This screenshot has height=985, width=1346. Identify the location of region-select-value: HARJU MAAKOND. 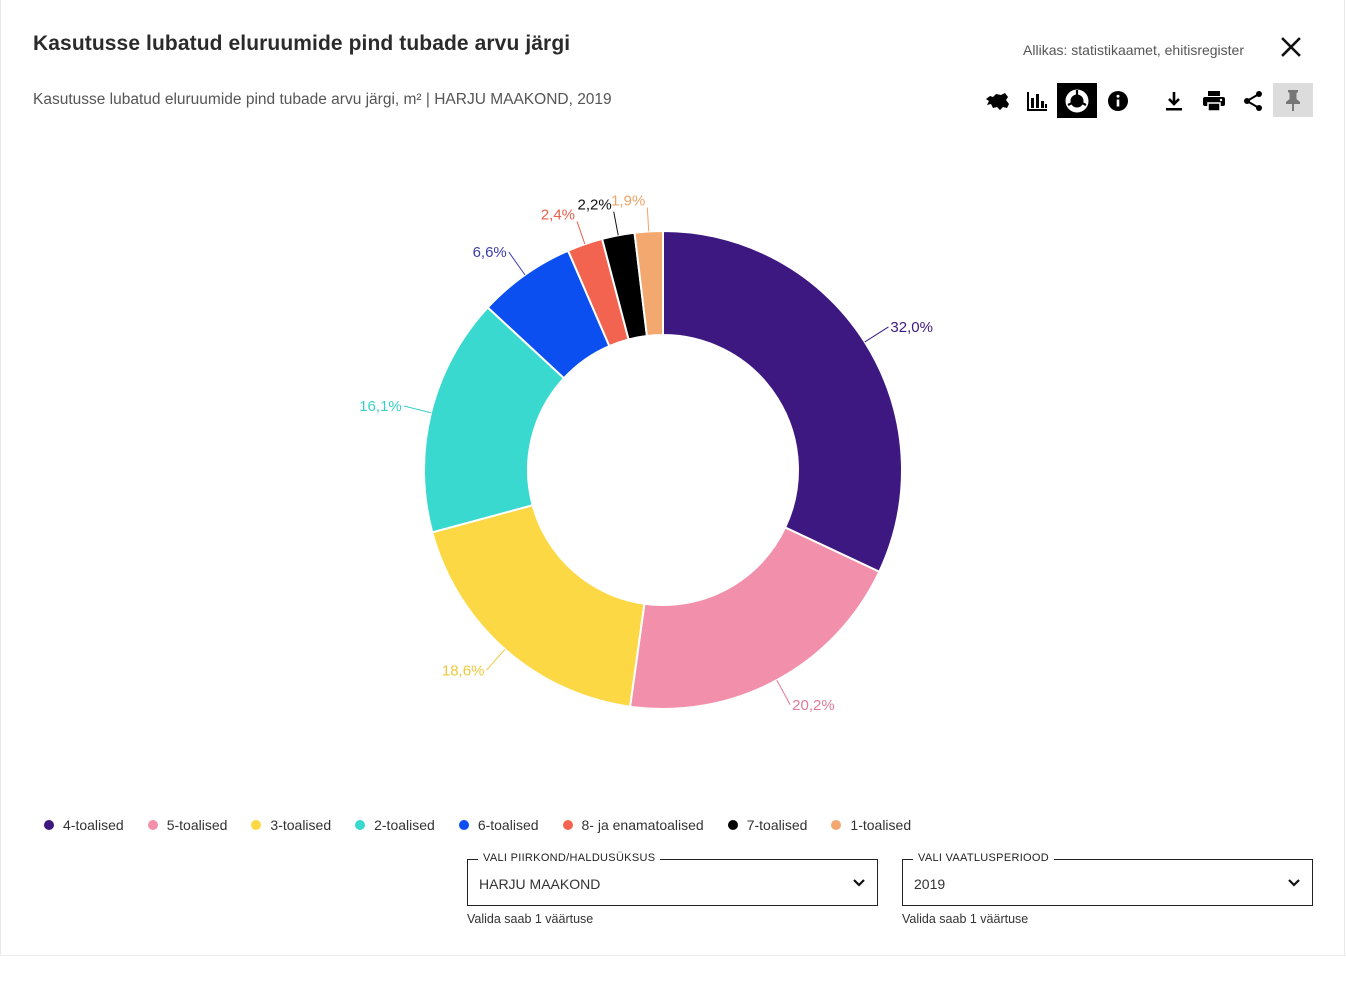
(540, 884).